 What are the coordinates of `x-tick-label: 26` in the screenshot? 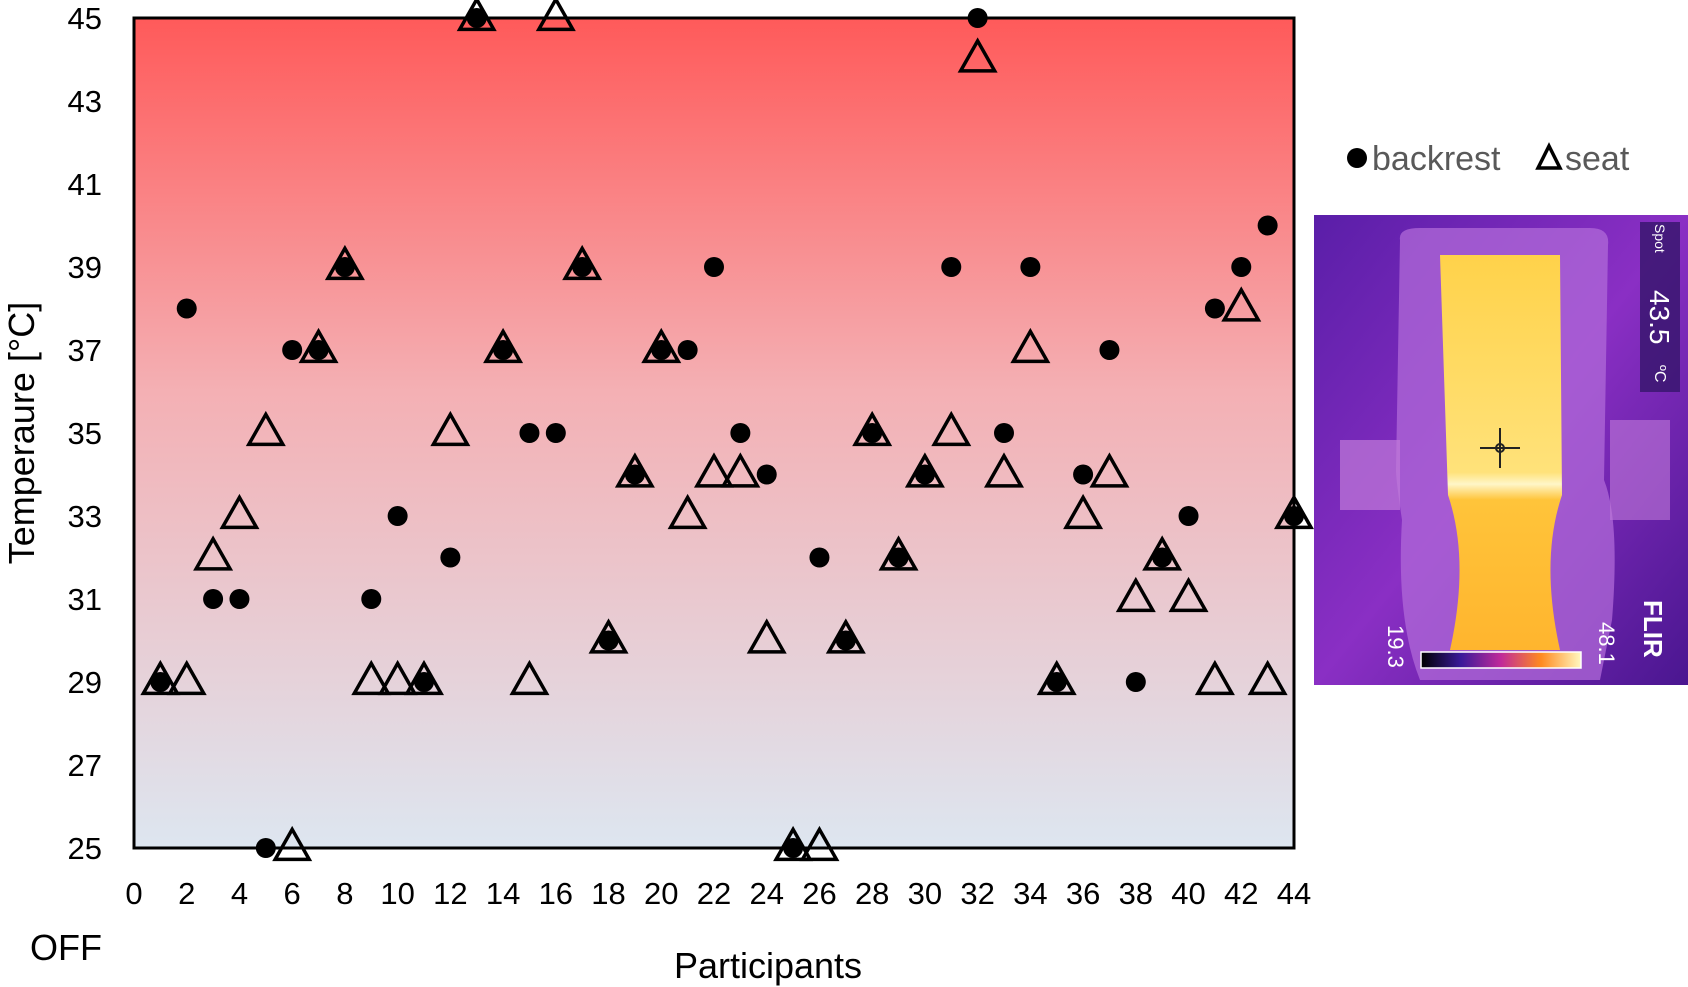 It's located at (819, 893).